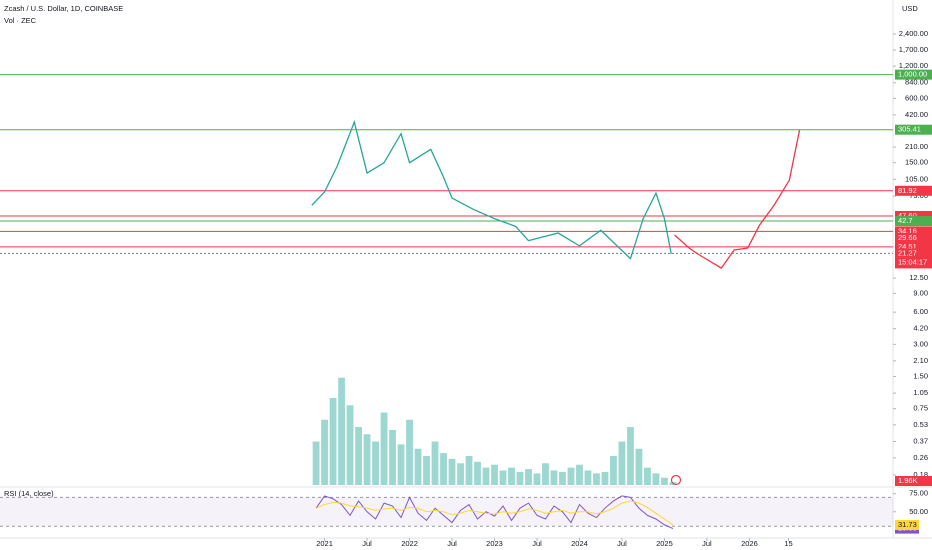 Image resolution: width=932 pixels, height=550 pixels. I want to click on y-tick-label: 2.10, so click(920, 360).